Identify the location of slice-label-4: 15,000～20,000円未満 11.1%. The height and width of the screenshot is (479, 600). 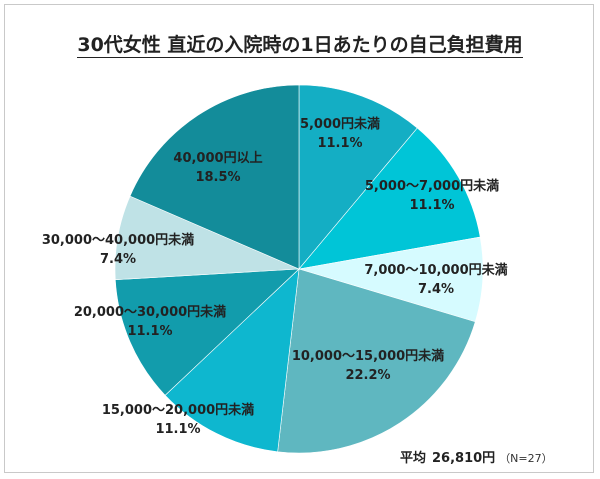
(178, 419).